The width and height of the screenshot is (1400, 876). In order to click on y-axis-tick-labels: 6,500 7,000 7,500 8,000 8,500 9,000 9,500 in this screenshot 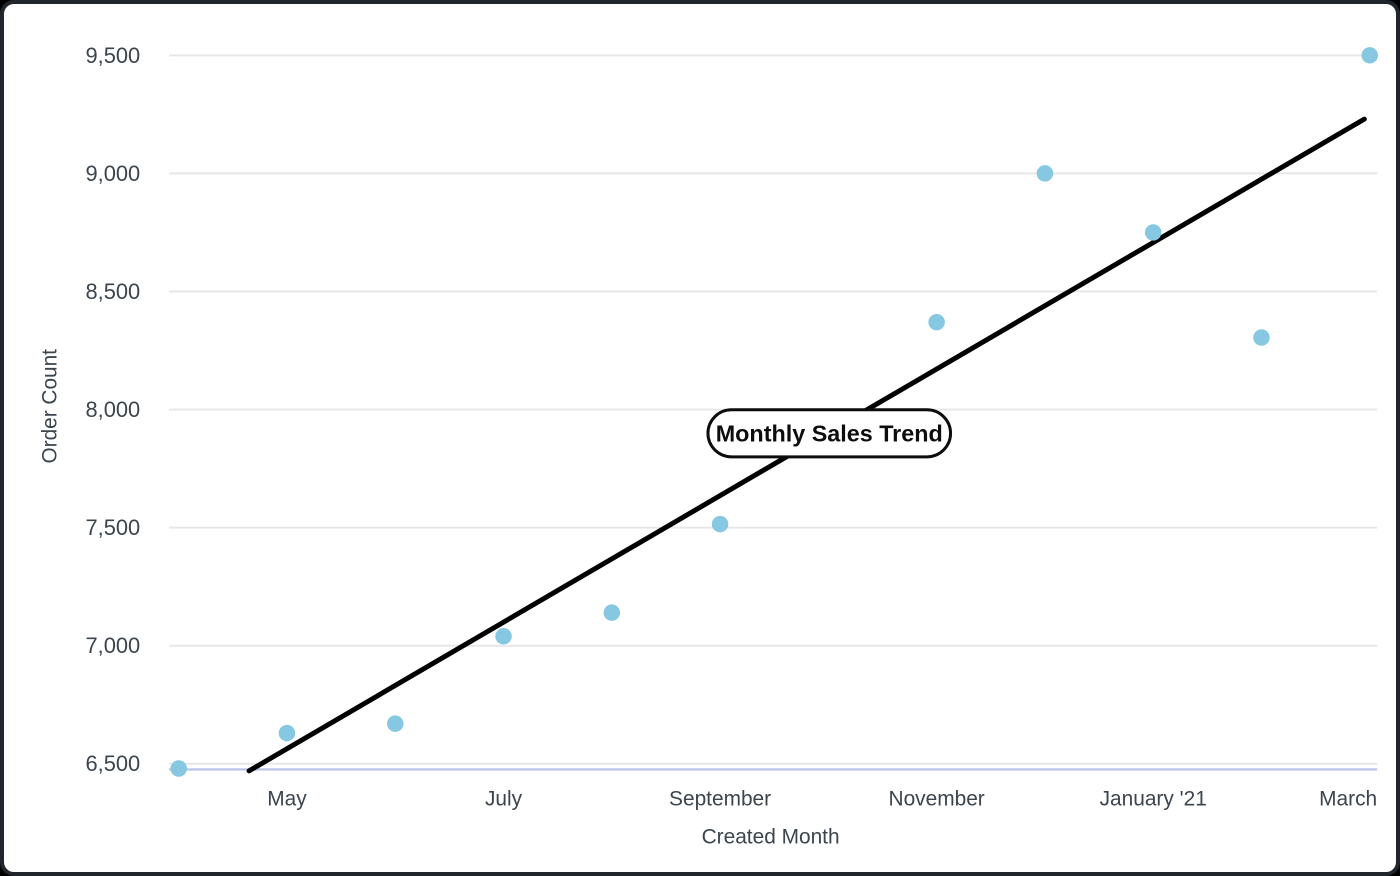, I will do `click(112, 409)`.